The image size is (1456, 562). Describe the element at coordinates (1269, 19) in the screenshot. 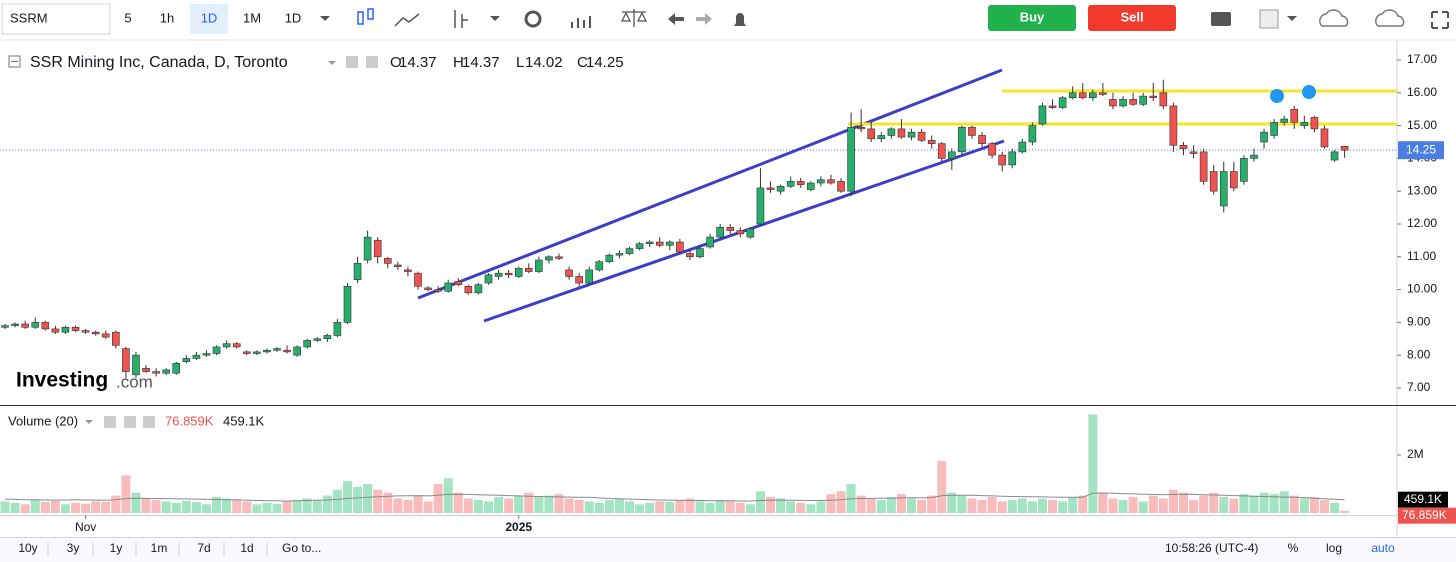

I see `template-icon` at that location.